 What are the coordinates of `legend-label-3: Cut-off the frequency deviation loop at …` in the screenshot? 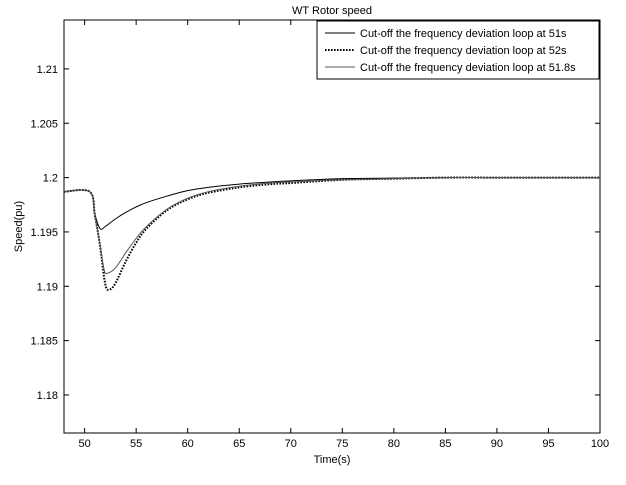 It's located at (468, 68).